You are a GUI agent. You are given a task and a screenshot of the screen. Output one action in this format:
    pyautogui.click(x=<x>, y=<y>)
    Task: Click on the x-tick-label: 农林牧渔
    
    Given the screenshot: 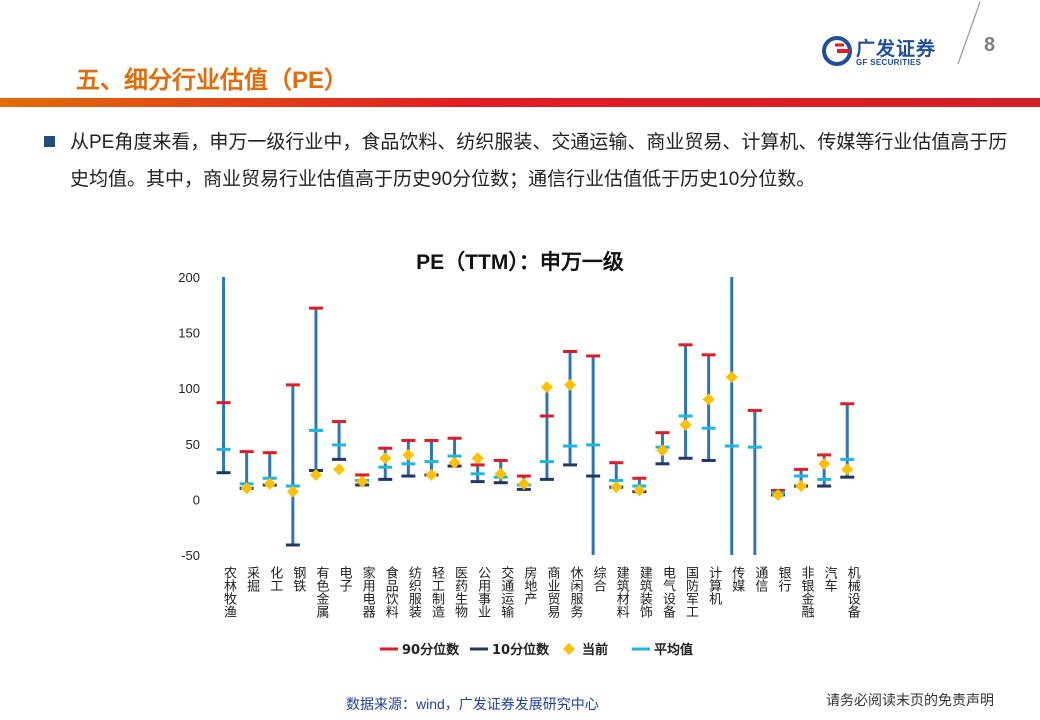 What is the action you would take?
    pyautogui.click(x=229, y=592)
    